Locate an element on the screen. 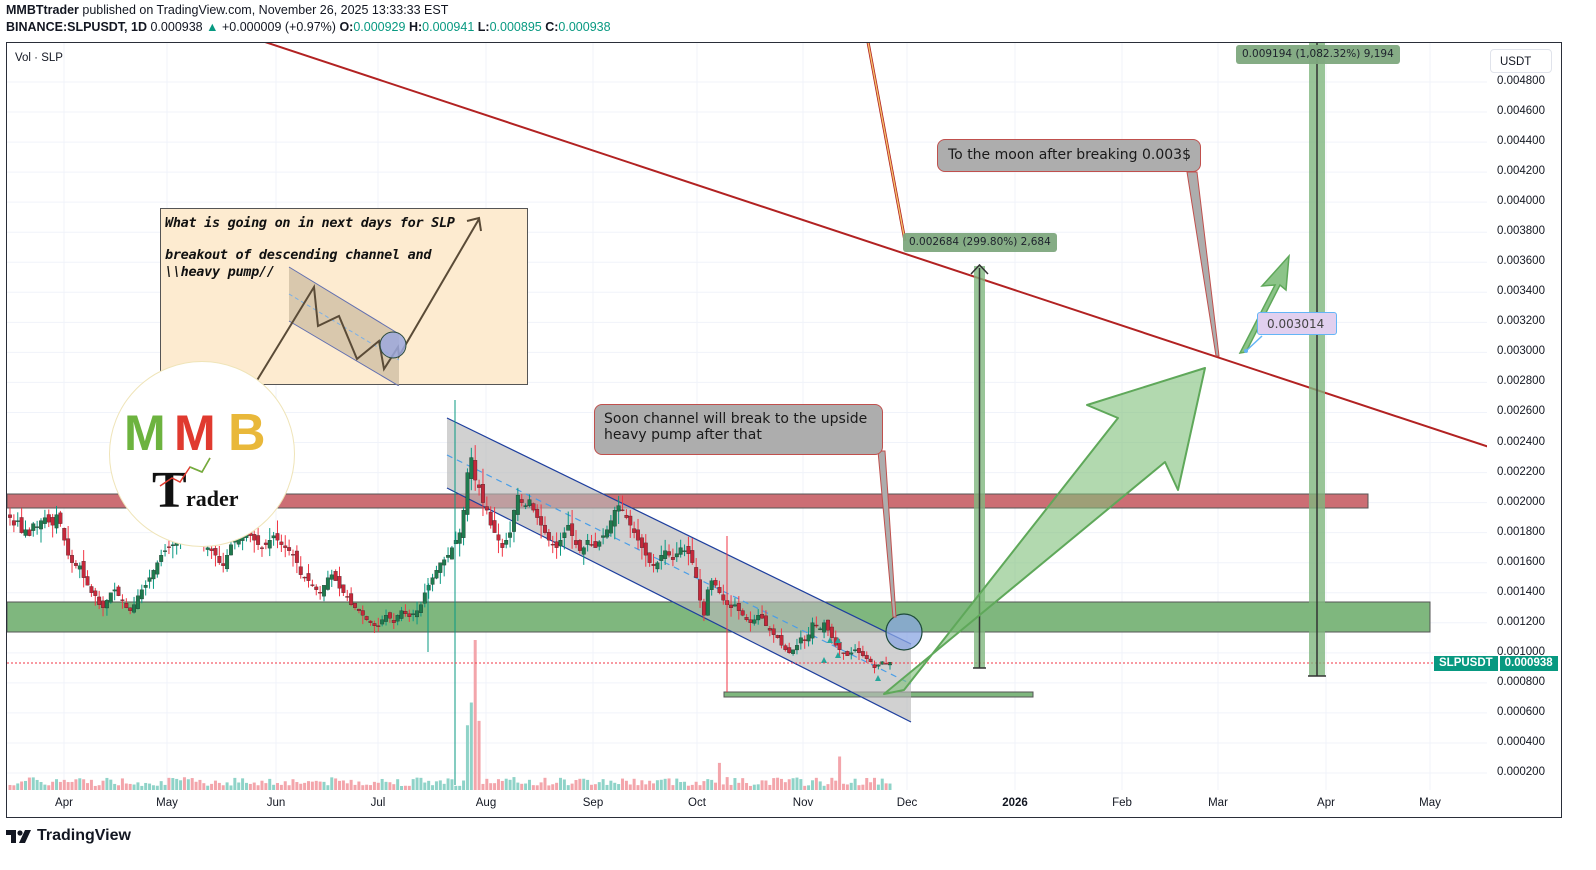 The height and width of the screenshot is (870, 1596). logo-icon: M M B T rader is located at coordinates (195, 461).